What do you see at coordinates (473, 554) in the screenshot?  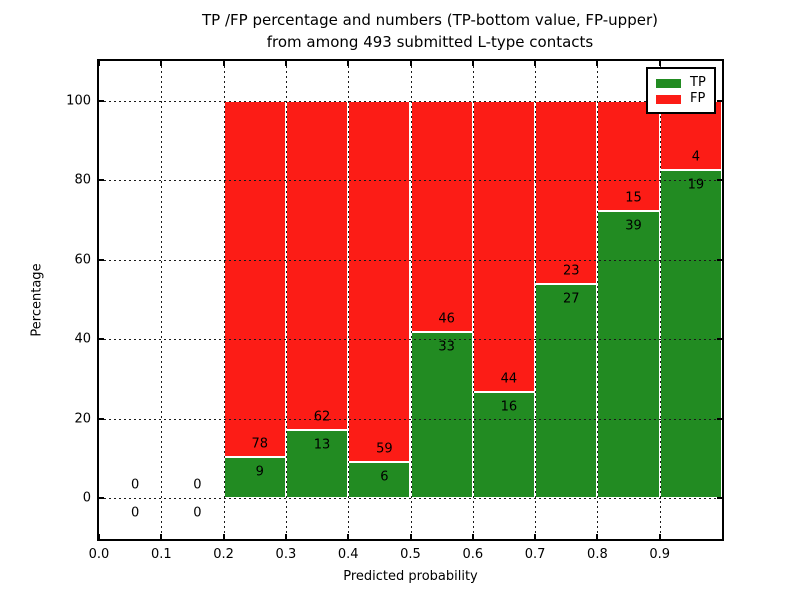 I see `x-tick-label: 0.6` at bounding box center [473, 554].